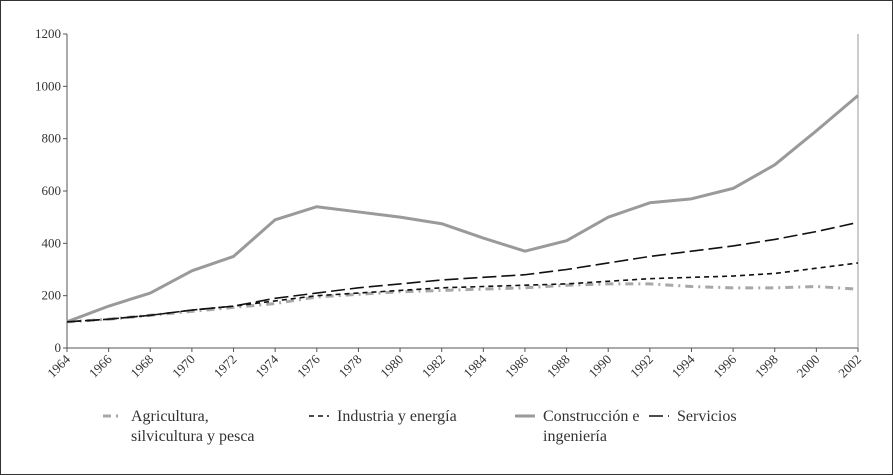 This screenshot has width=893, height=475. What do you see at coordinates (599, 366) in the screenshot?
I see `x-tick-label: 1990` at bounding box center [599, 366].